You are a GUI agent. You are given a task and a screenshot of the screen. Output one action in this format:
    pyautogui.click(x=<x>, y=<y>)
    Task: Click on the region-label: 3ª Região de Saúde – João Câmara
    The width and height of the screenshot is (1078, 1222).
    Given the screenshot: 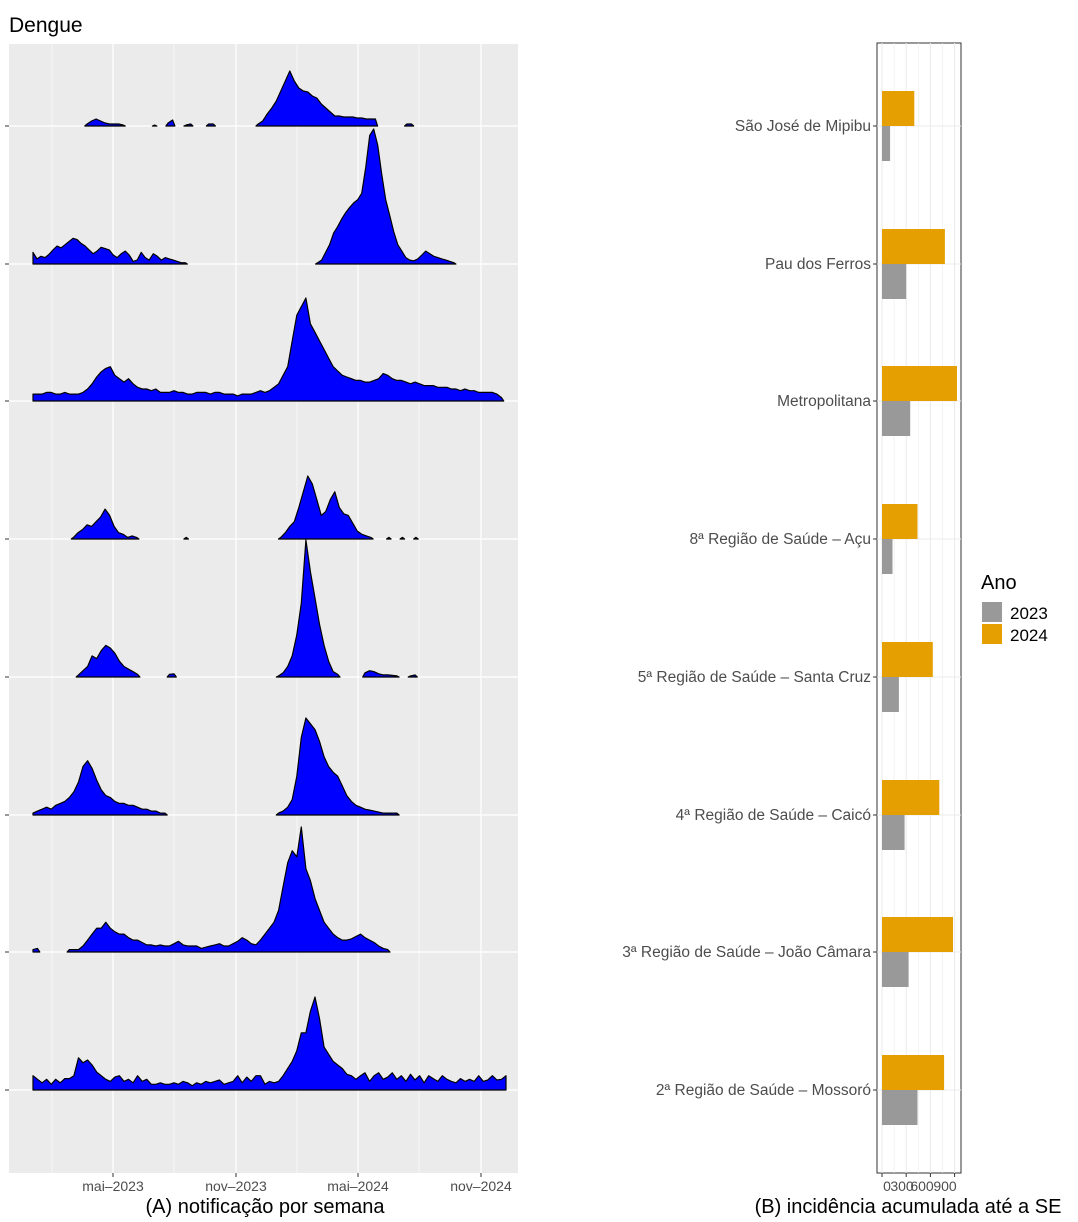 What is the action you would take?
    pyautogui.click(x=746, y=952)
    